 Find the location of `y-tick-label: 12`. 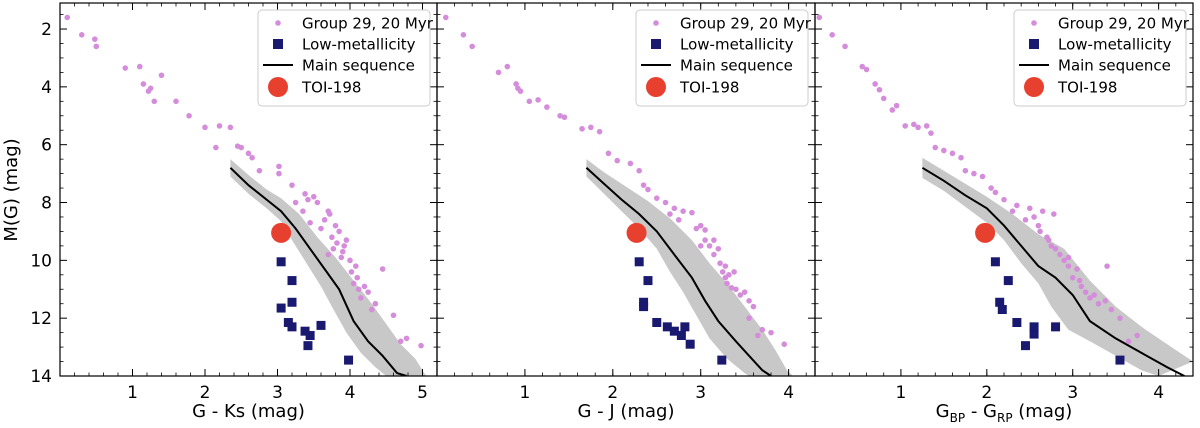

y-tick-label: 12 is located at coordinates (41, 319).